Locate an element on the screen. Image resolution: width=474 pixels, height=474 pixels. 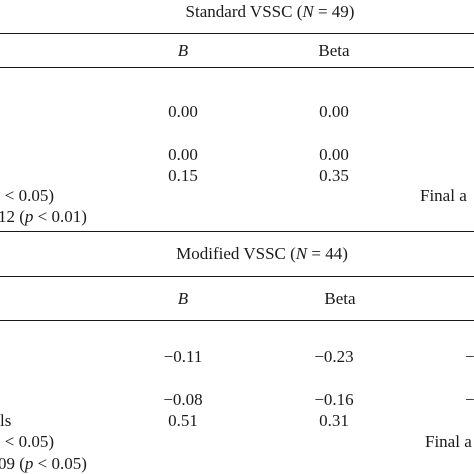
stat-line: 12 (p < 0.01) is located at coordinates (43, 216).